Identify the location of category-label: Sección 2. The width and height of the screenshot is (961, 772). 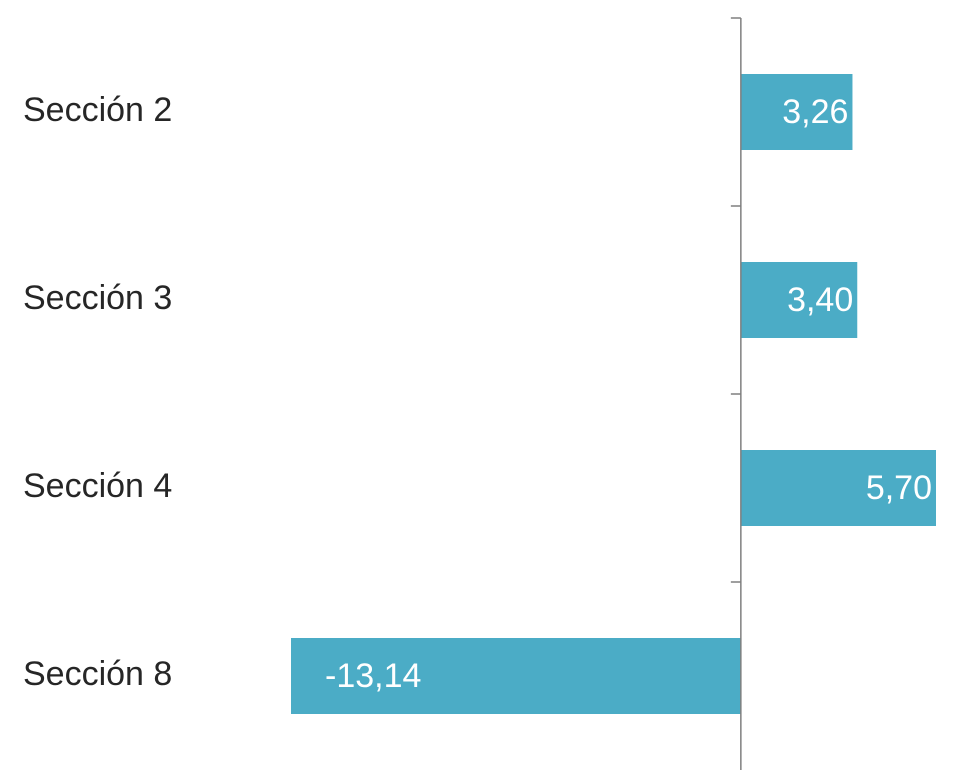
(97, 110).